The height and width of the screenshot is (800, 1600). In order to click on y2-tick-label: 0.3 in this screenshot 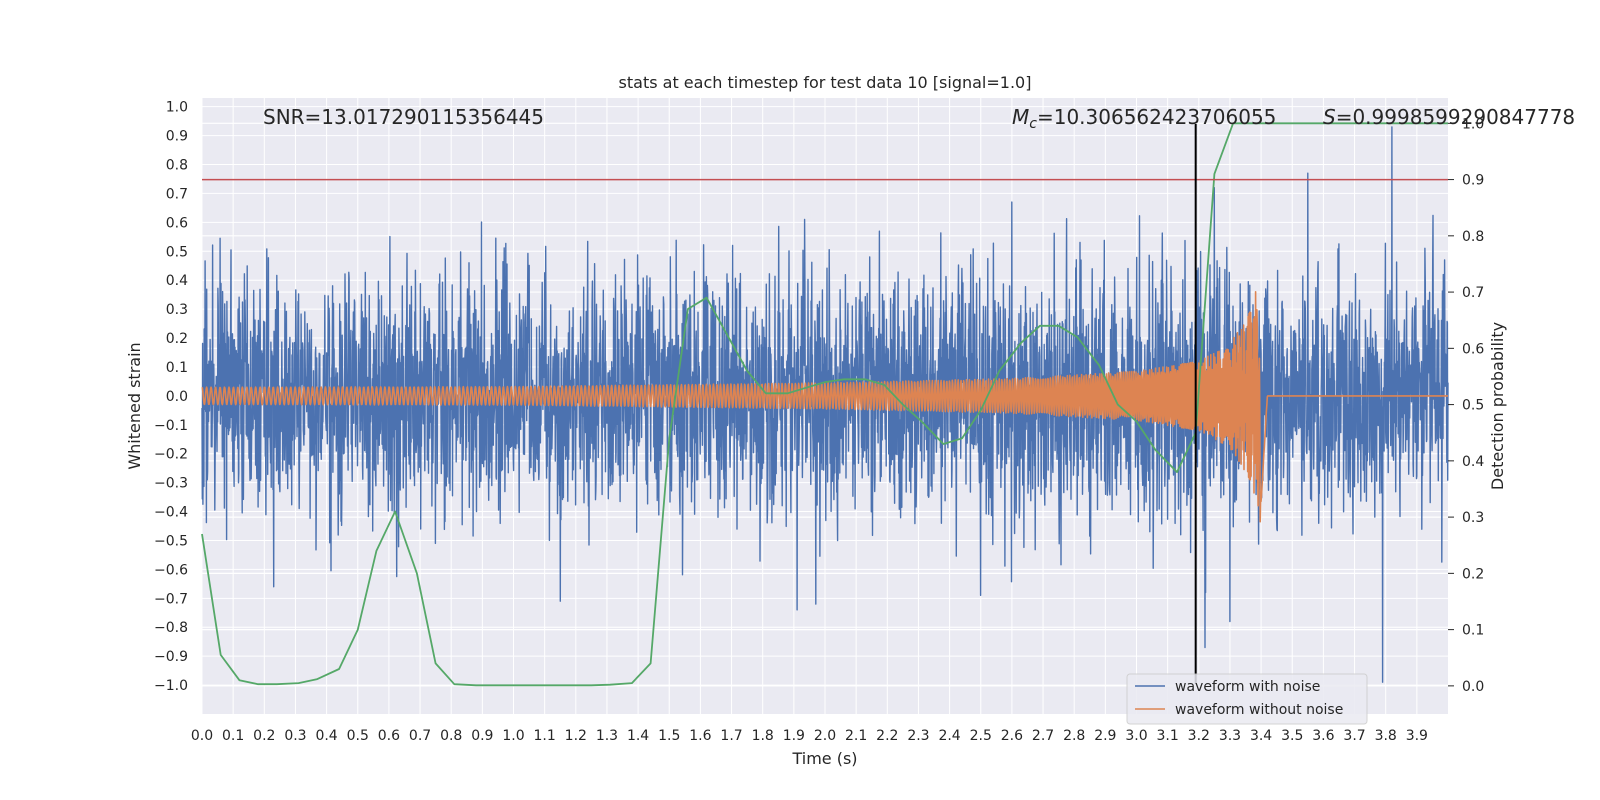, I will do `click(1473, 518)`.